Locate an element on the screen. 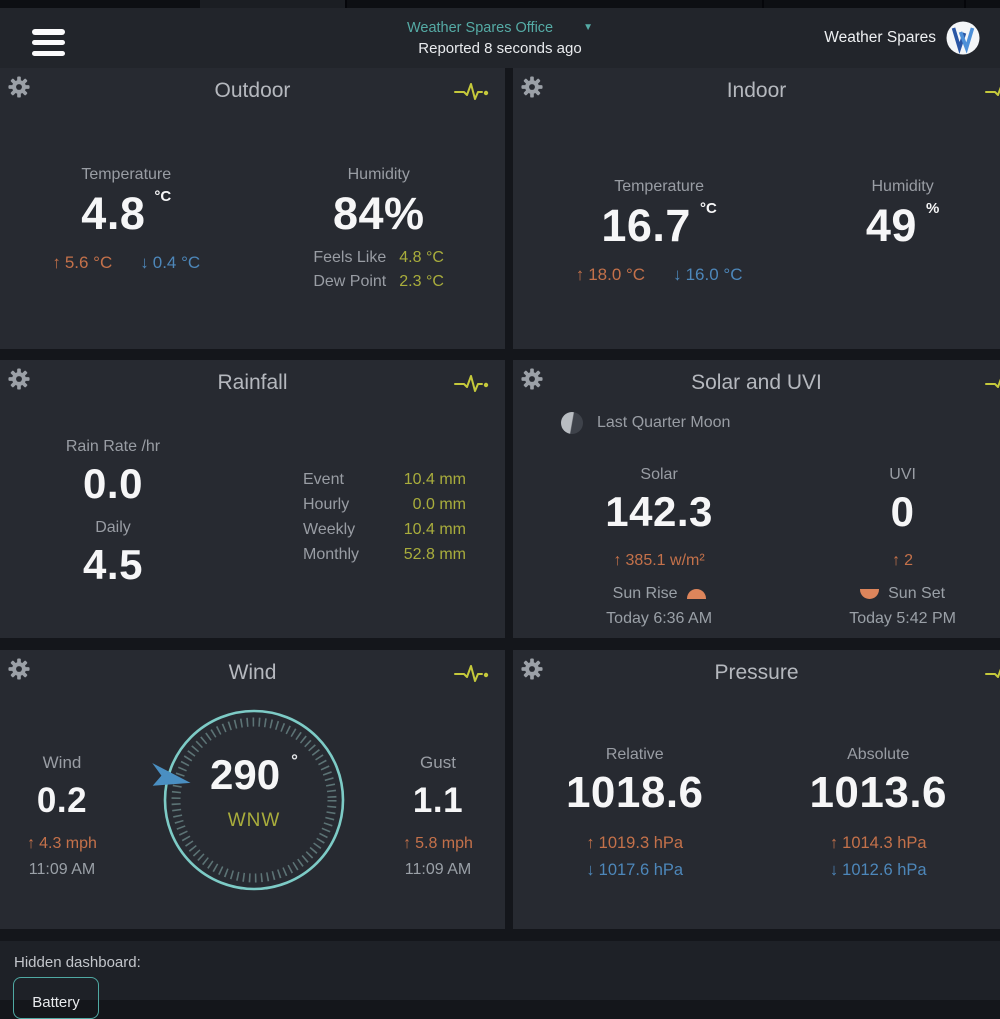  stat-label: Hourly is located at coordinates (339, 505).